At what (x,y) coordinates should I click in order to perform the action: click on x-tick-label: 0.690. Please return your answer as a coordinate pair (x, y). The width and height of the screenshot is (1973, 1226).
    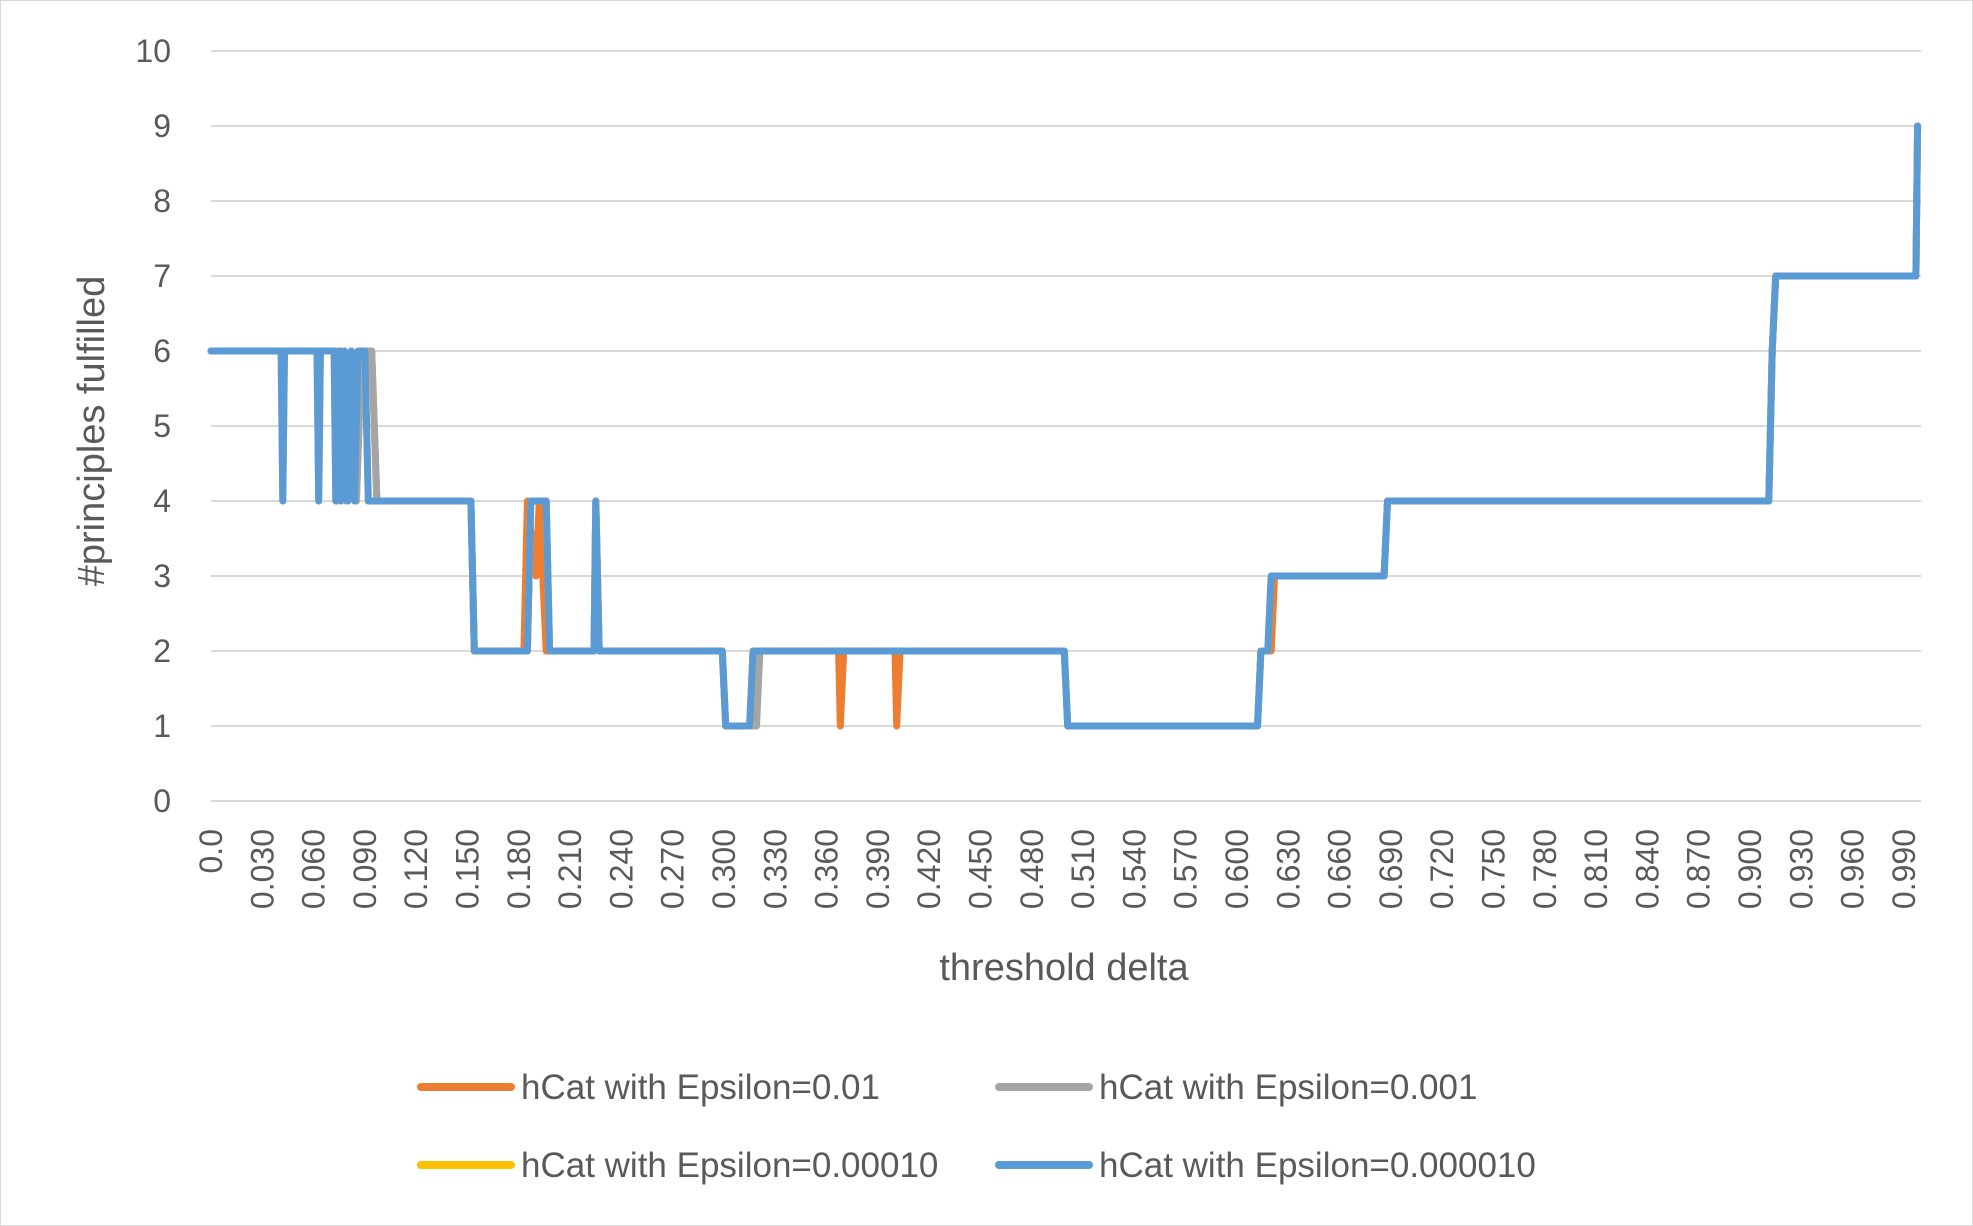
    Looking at the image, I should click on (1391, 869).